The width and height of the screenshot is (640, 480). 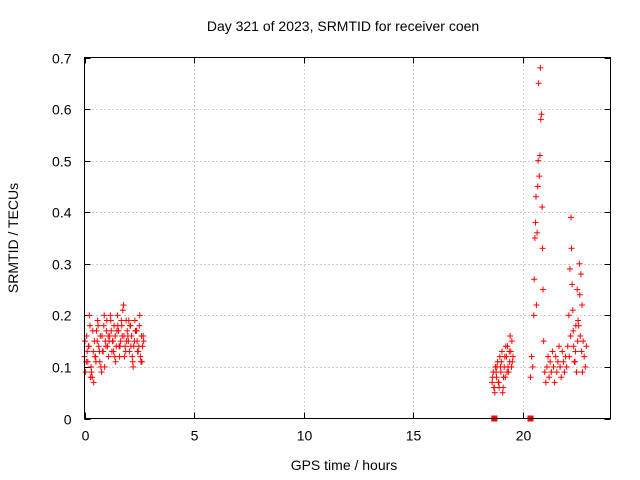 What do you see at coordinates (344, 465) in the screenshot?
I see `x-axis-title: GPS time / hours` at bounding box center [344, 465].